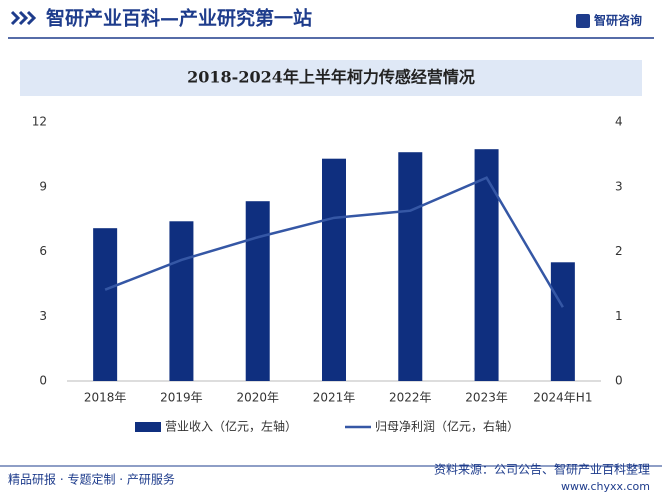  I want to click on x-tick-label: 2021年, so click(334, 398).